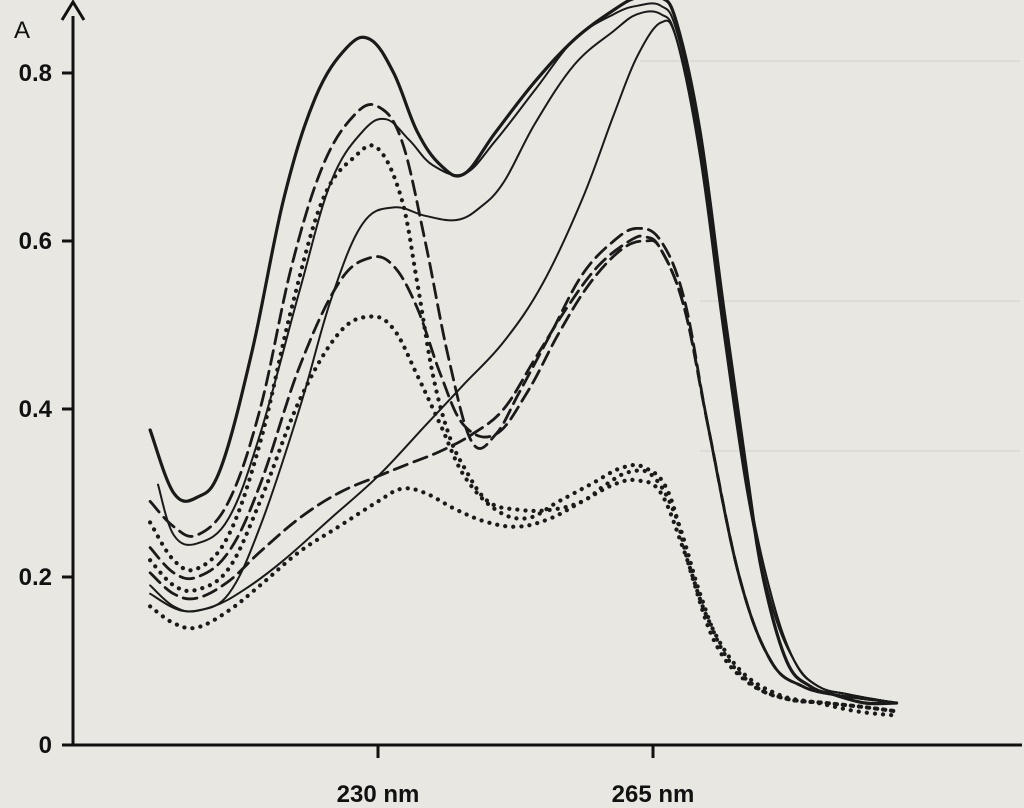 Image resolution: width=1024 pixels, height=808 pixels. What do you see at coordinates (378, 794) in the screenshot?
I see `x-tick-label: 230 nm` at bounding box center [378, 794].